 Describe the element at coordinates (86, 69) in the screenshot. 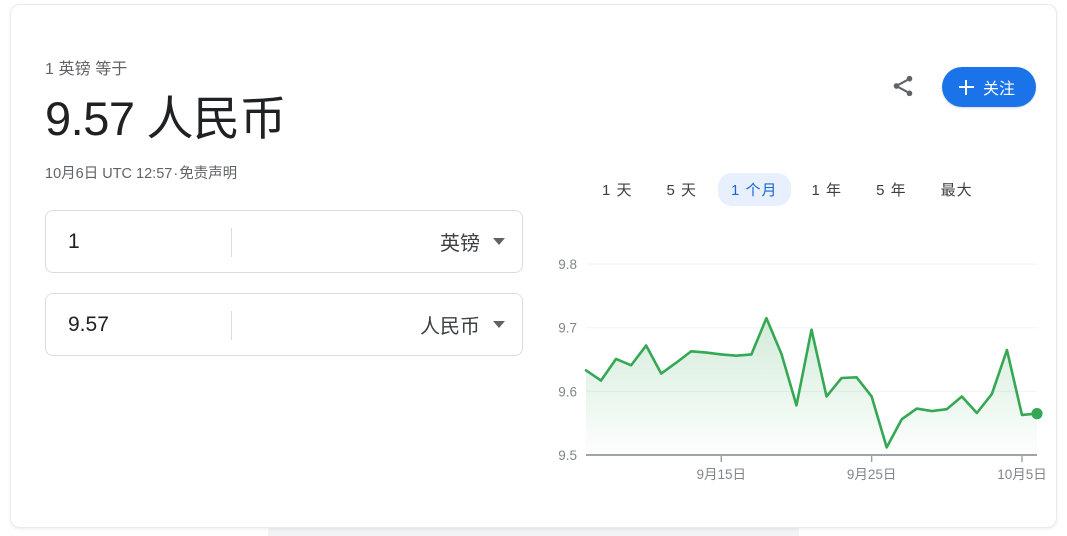

I see `conversion-subhead: 1 英镑 等于` at that location.